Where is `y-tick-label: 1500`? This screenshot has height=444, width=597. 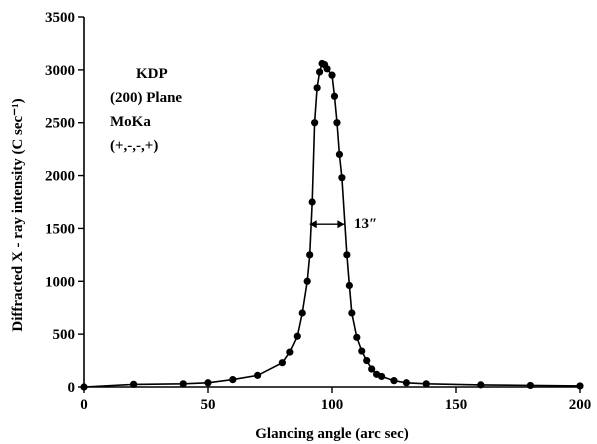
y-tick-label: 1500 is located at coordinates (60, 229).